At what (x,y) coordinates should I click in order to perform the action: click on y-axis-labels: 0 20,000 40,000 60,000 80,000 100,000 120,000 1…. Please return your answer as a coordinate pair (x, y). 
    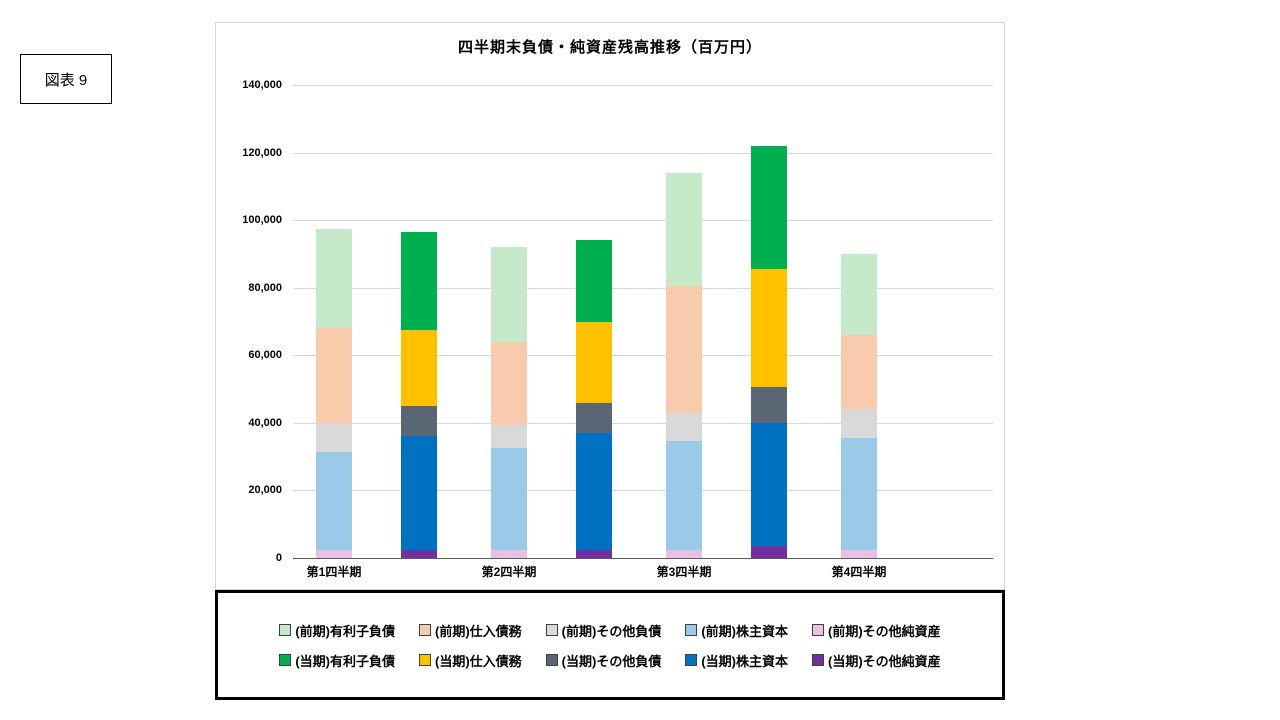
    Looking at the image, I should click on (252, 321).